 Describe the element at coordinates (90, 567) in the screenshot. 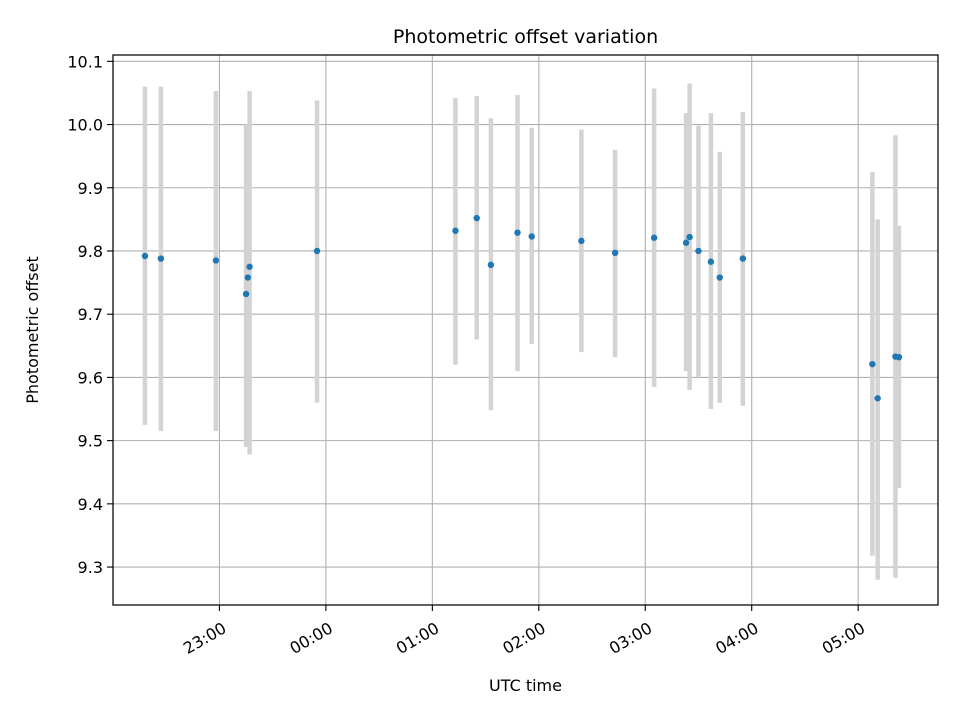

I see `y-tick-label: 9.3` at that location.